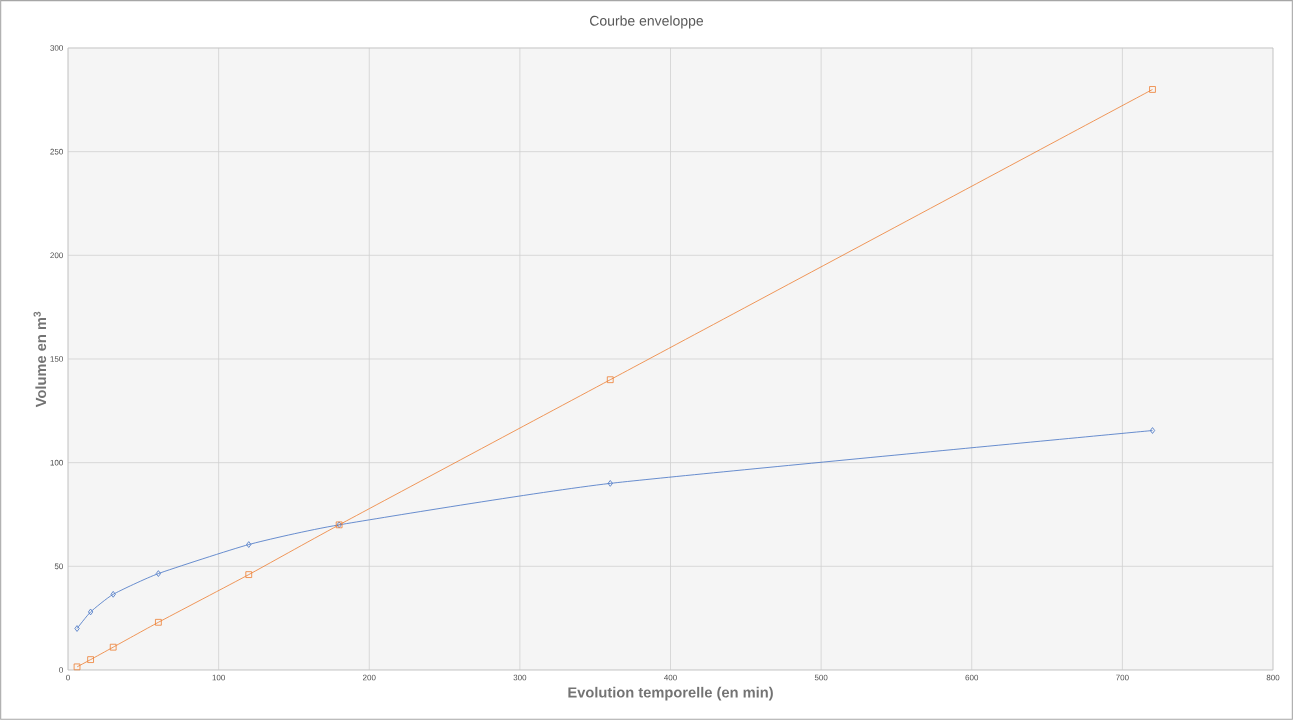  What do you see at coordinates (218, 677) in the screenshot?
I see `x-tick-label: 100` at bounding box center [218, 677].